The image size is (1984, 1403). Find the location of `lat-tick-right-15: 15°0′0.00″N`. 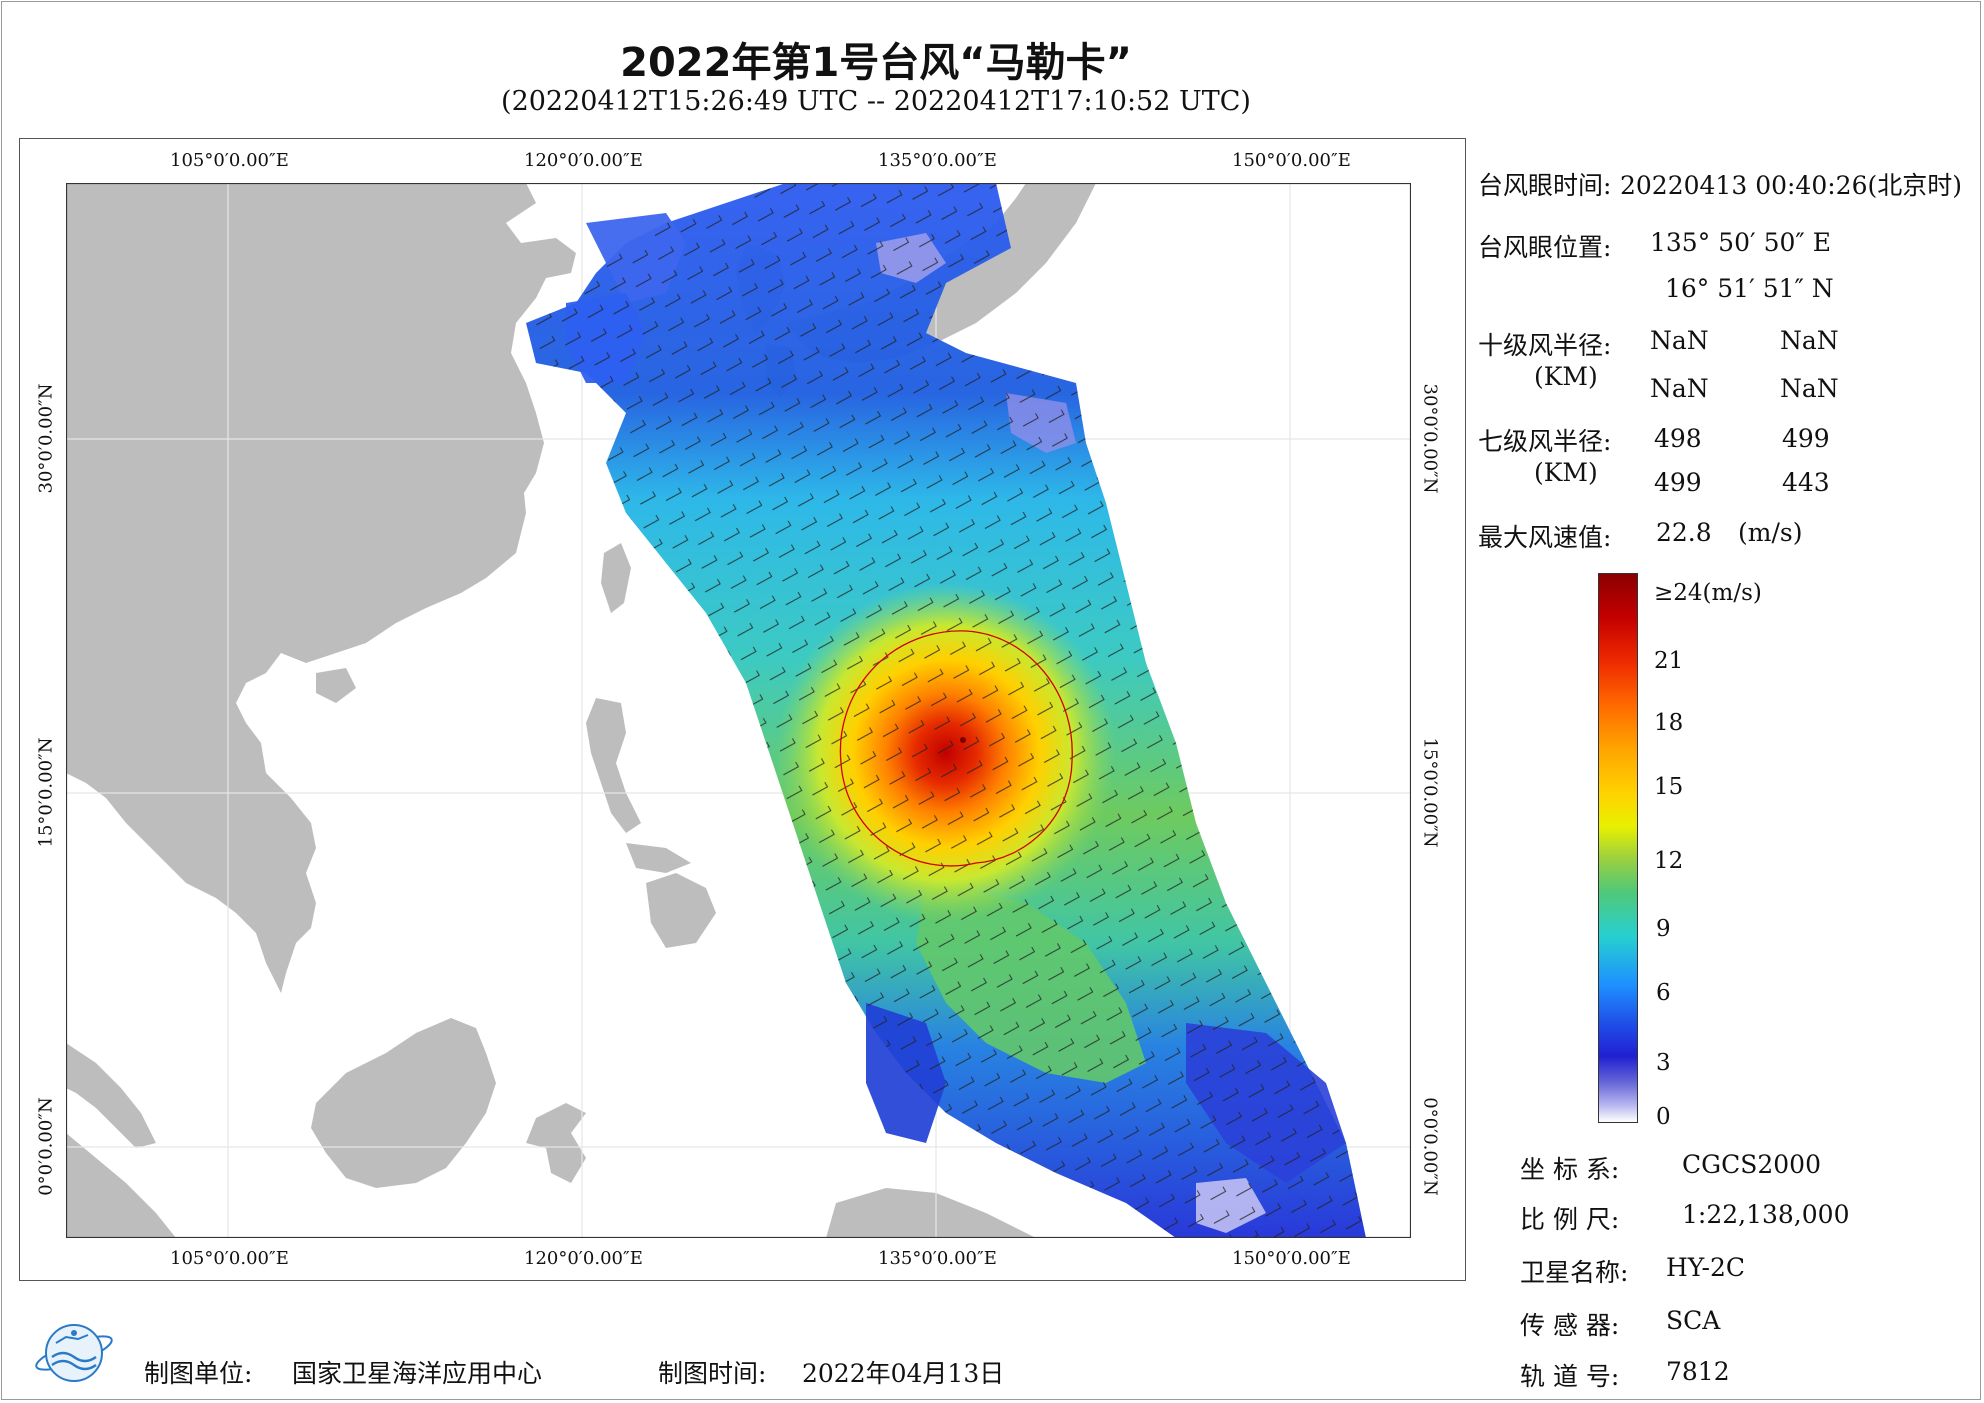

lat-tick-right-15: 15°0′0.00″N is located at coordinates (1430, 792).